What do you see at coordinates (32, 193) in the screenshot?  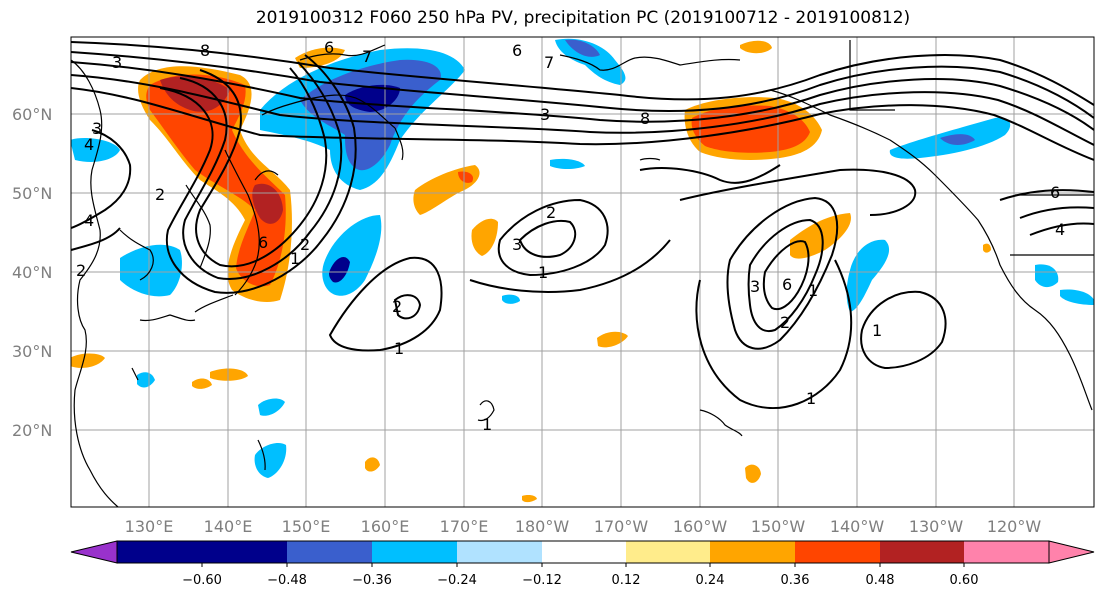 I see `lat-label: 50°N` at bounding box center [32, 193].